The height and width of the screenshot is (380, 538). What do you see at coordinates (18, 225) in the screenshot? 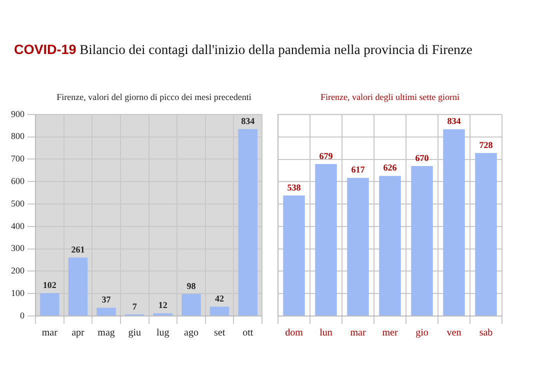
I see `y-tick-label: 400` at bounding box center [18, 225].